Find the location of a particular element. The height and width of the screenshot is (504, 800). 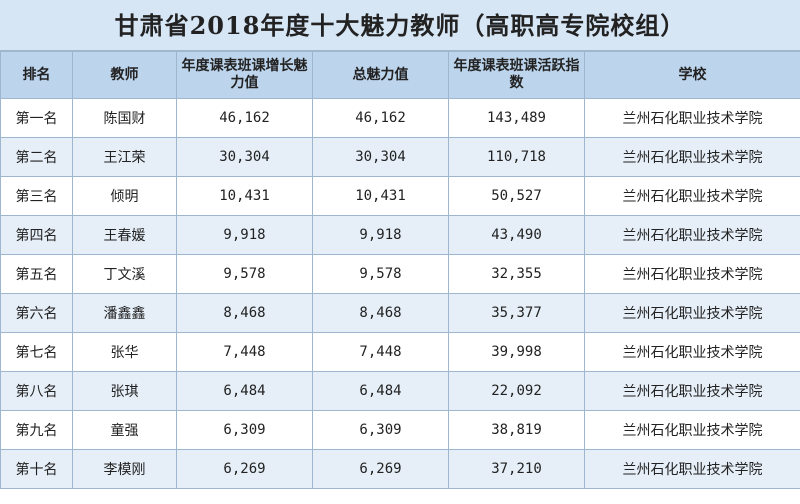

rank-cell: 第一名 is located at coordinates (36, 118).